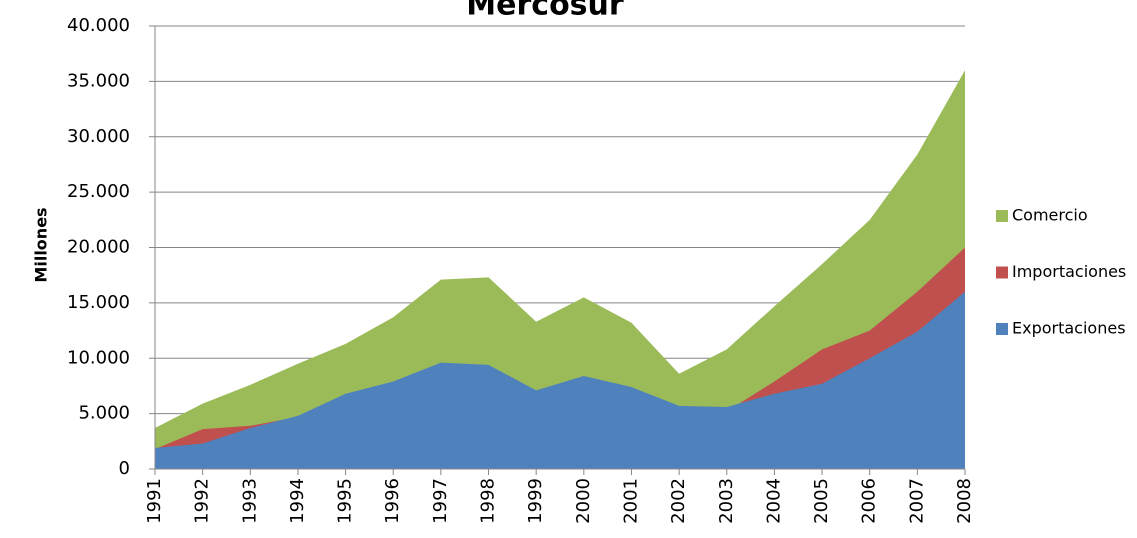  Describe the element at coordinates (773, 501) in the screenshot. I see `x-tick-label: 2004` at that location.